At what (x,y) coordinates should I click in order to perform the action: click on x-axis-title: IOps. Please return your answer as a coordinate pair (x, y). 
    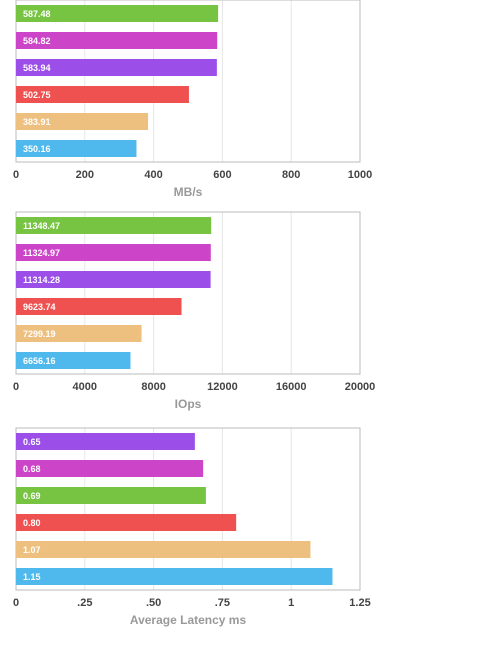
    Looking at the image, I should click on (188, 404).